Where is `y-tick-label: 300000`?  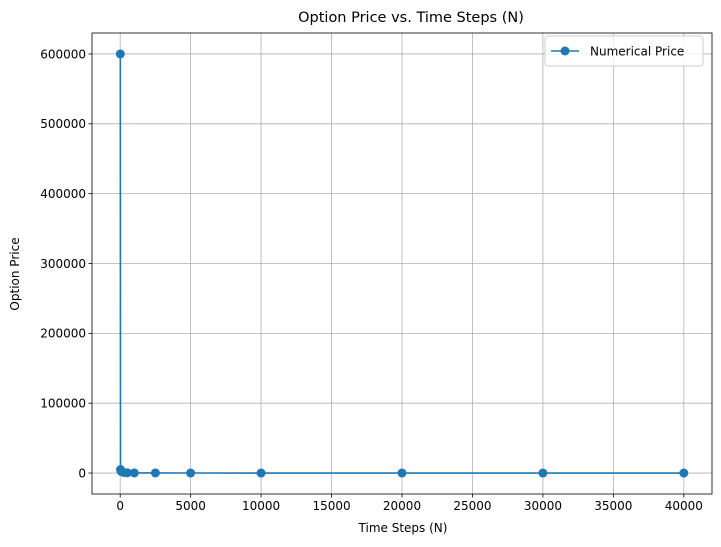
y-tick-label: 300000 is located at coordinates (63, 264).